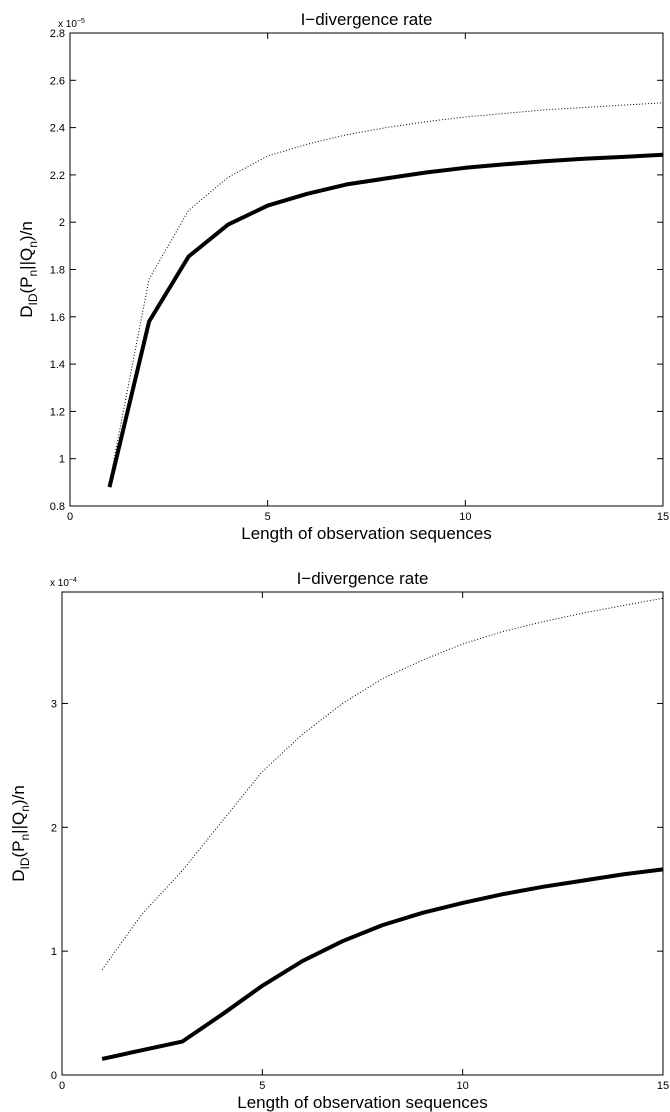  Describe the element at coordinates (57, 507) in the screenshot. I see `y-tick-label: 0.8` at that location.